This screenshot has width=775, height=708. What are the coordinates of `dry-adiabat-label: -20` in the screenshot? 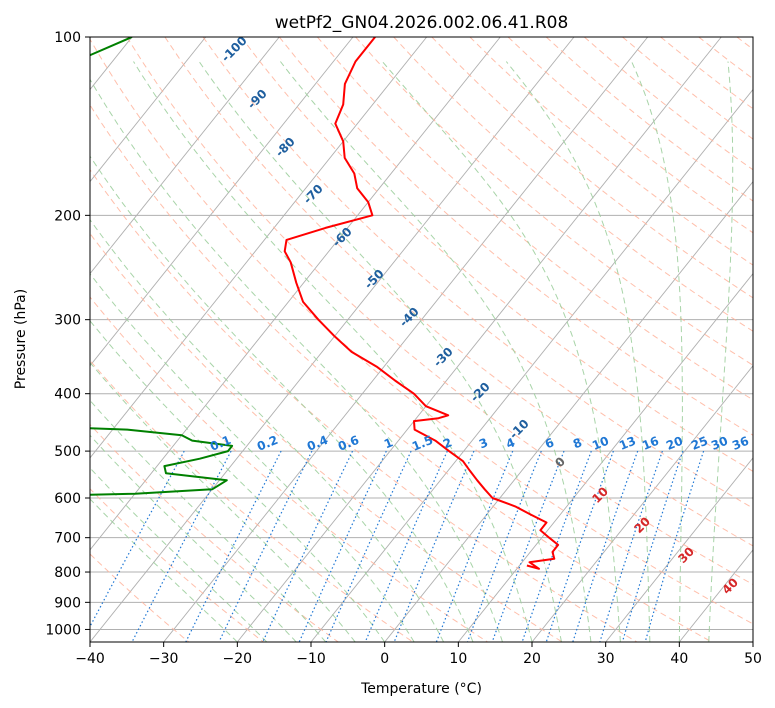 It's located at (480, 392).